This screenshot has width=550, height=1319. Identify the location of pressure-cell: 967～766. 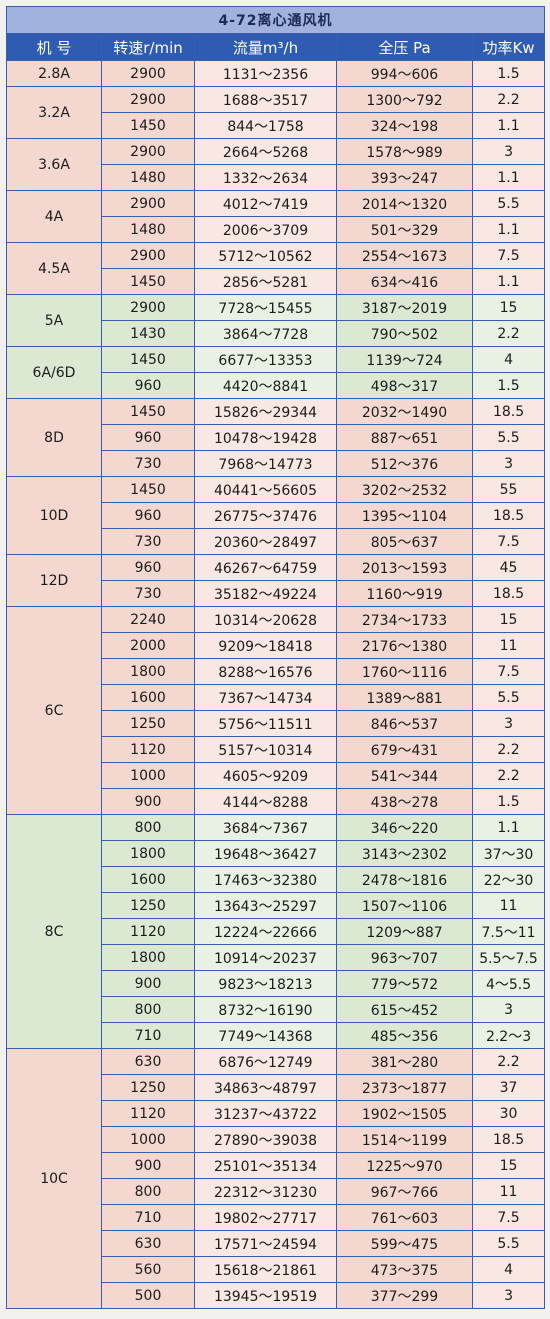
(404, 1191).